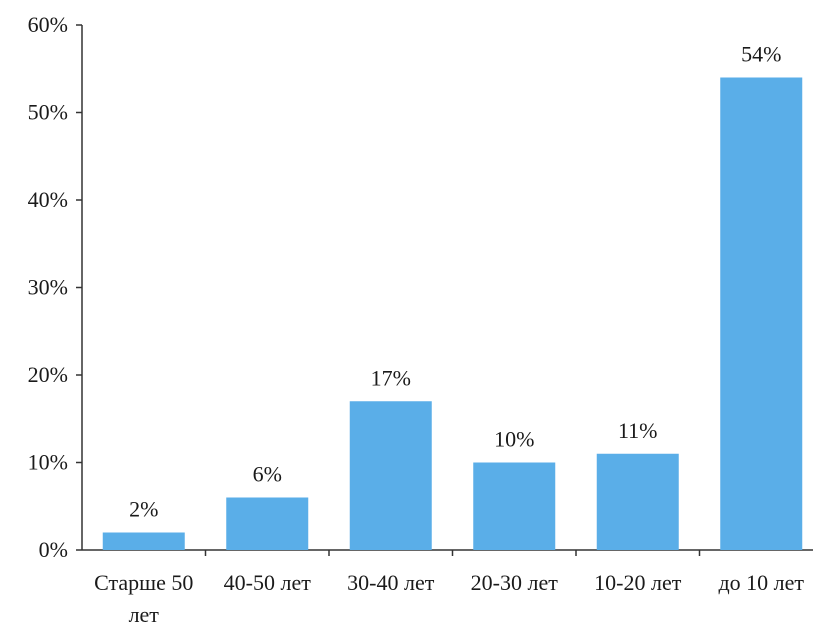 The image size is (813, 623). Describe the element at coordinates (268, 582) in the screenshot. I see `category-label: 40-50 лет` at that location.